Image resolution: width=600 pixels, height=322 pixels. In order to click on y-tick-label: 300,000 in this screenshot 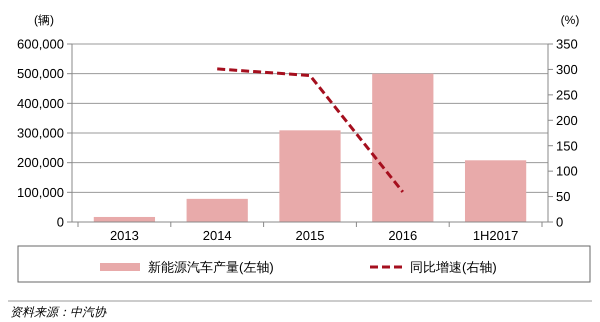, I will do `click(40, 133)`.